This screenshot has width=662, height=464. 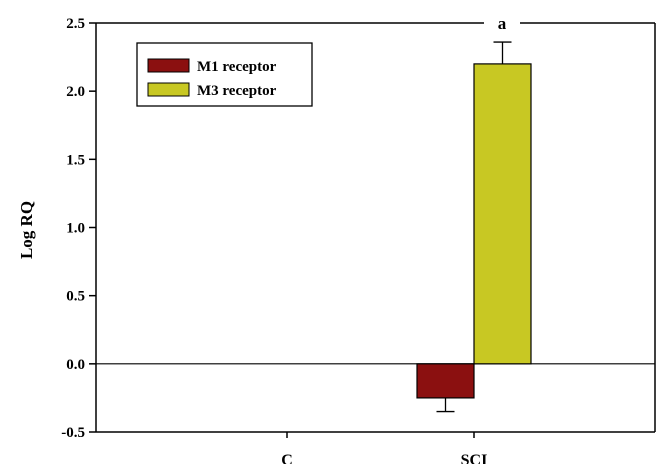 What do you see at coordinates (75, 297) in the screenshot?
I see `y-tick-label: 0.5` at bounding box center [75, 297].